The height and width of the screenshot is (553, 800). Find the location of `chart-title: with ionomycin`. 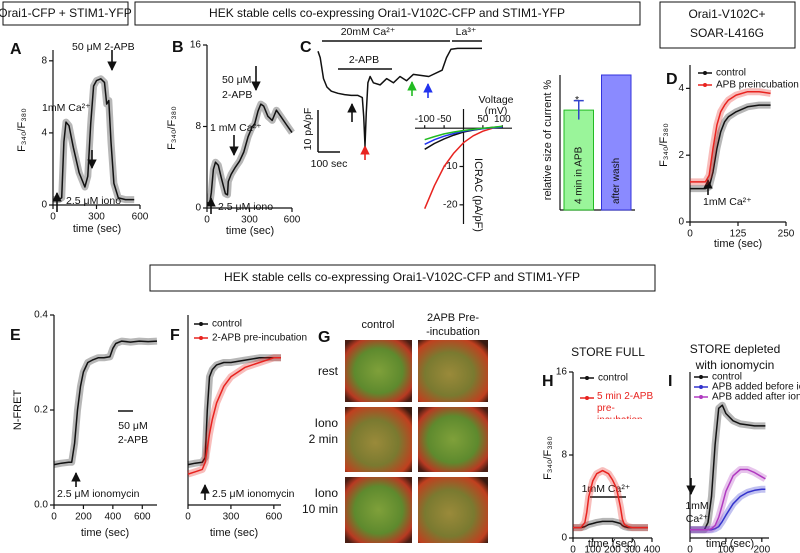

chart-title: with ionomycin is located at coordinates (735, 365).